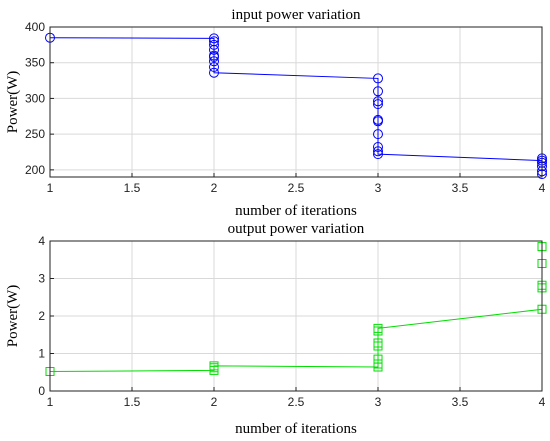  I want to click on chart-title: output power variation, so click(296, 229).